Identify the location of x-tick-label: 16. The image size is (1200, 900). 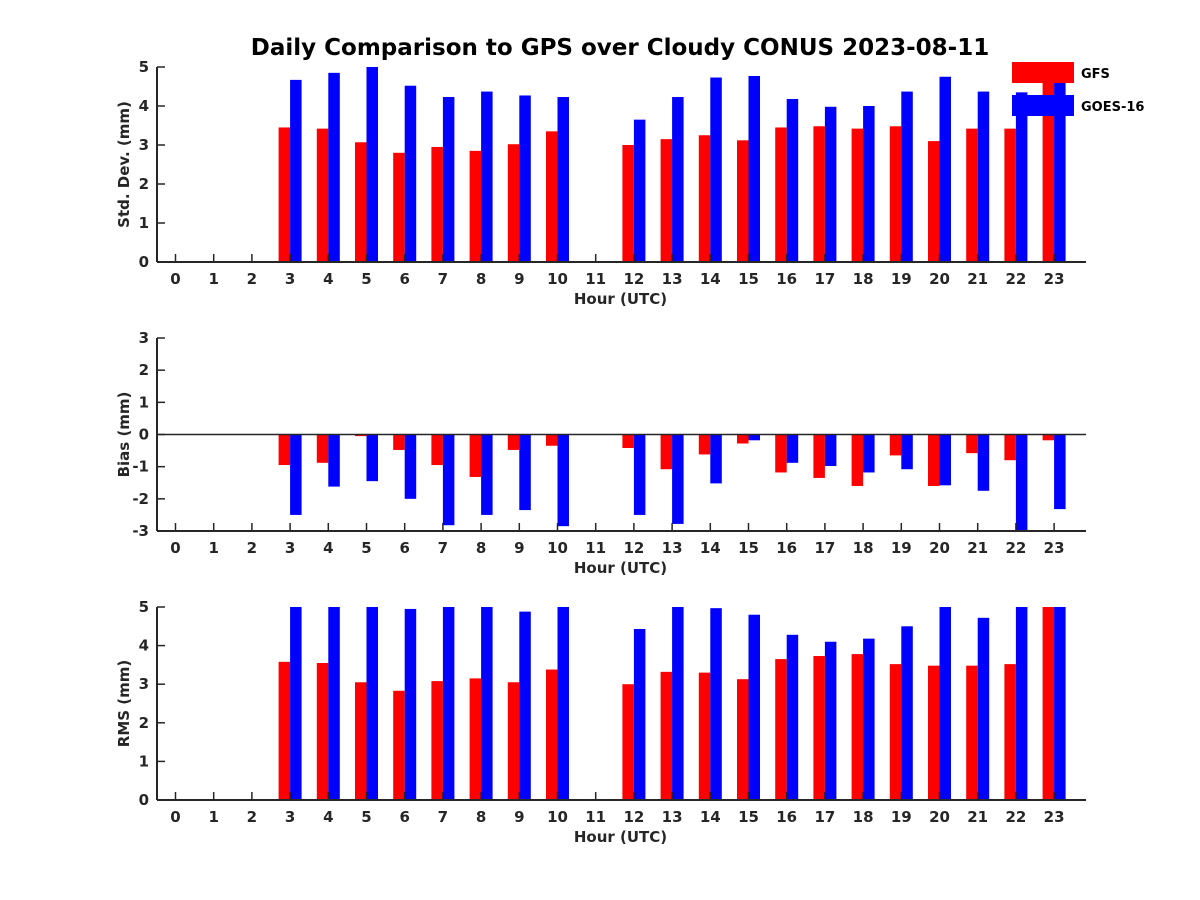
(786, 548).